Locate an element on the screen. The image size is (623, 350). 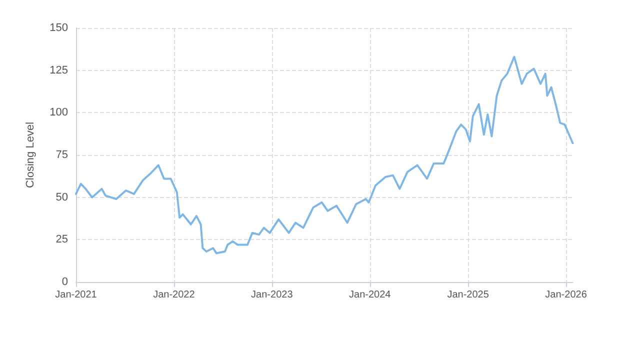
y-tick-label: 125 is located at coordinates (59, 70).